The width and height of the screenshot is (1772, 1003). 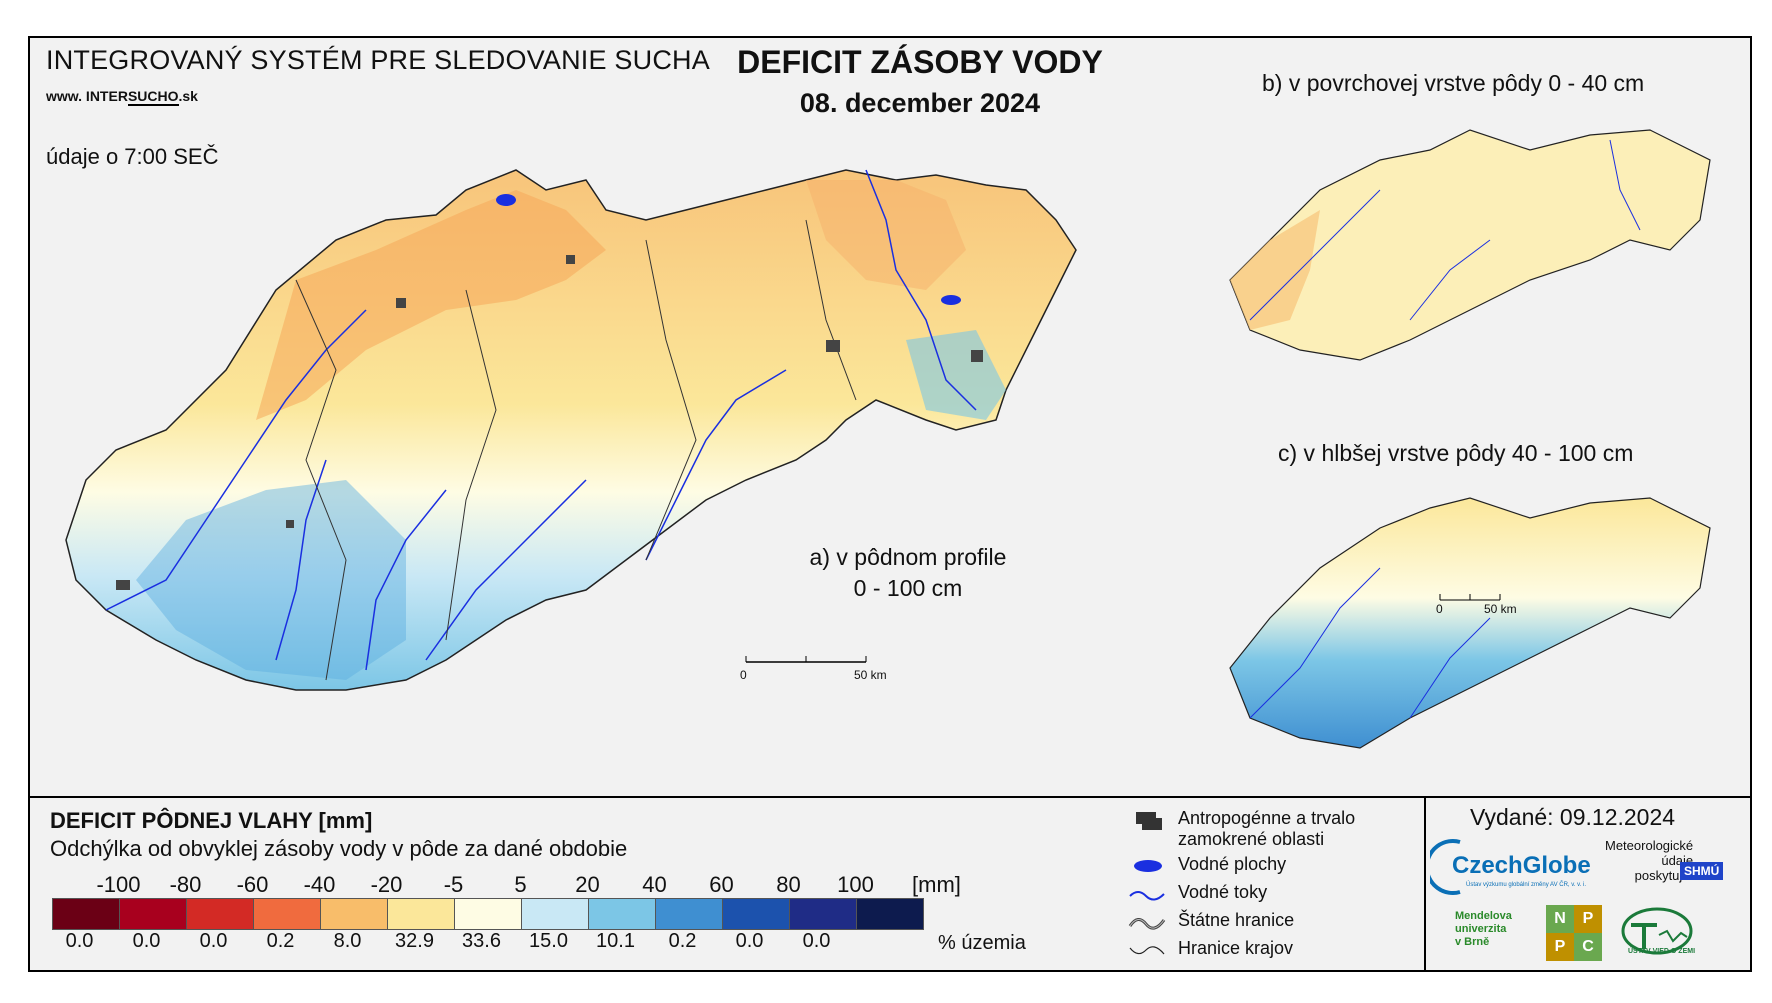 What do you see at coordinates (1149, 821) in the screenshot?
I see `urban-icon` at bounding box center [1149, 821].